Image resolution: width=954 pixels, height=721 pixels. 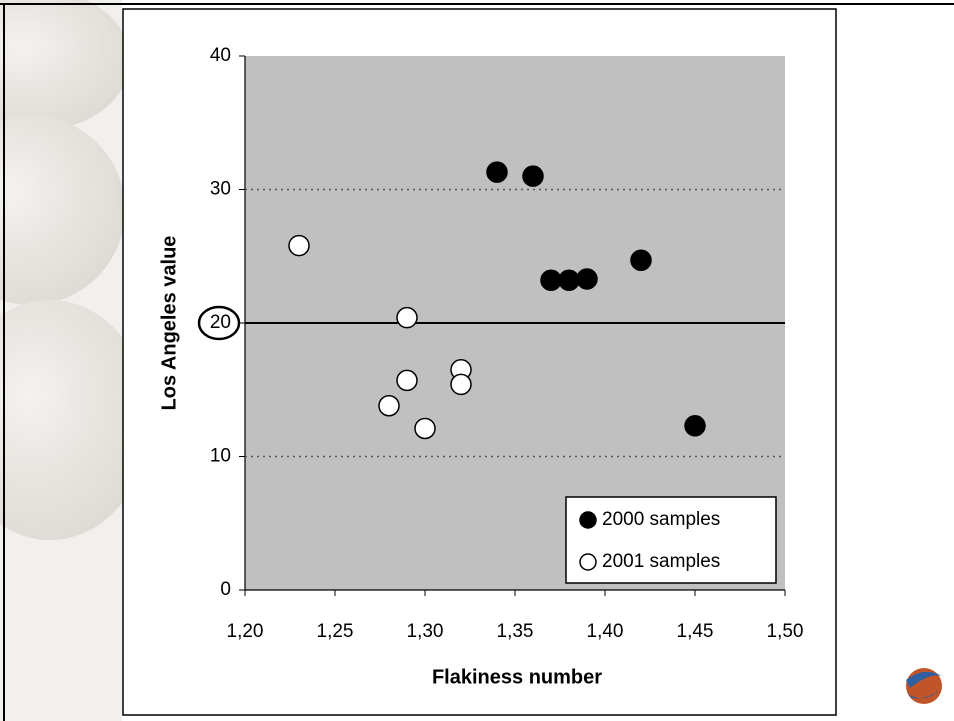 I want to click on tick-highlight, so click(x=219, y=323).